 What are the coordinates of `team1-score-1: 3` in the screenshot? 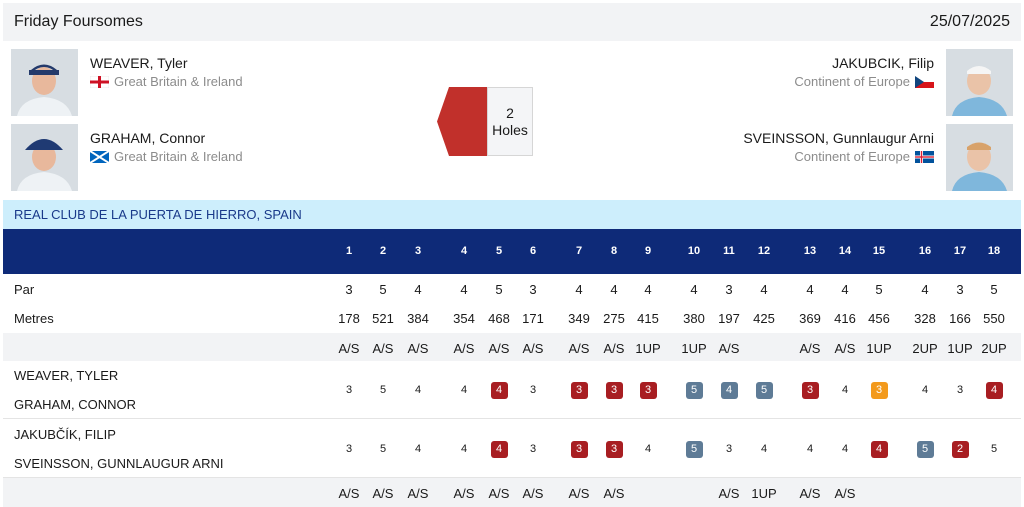 It's located at (349, 390).